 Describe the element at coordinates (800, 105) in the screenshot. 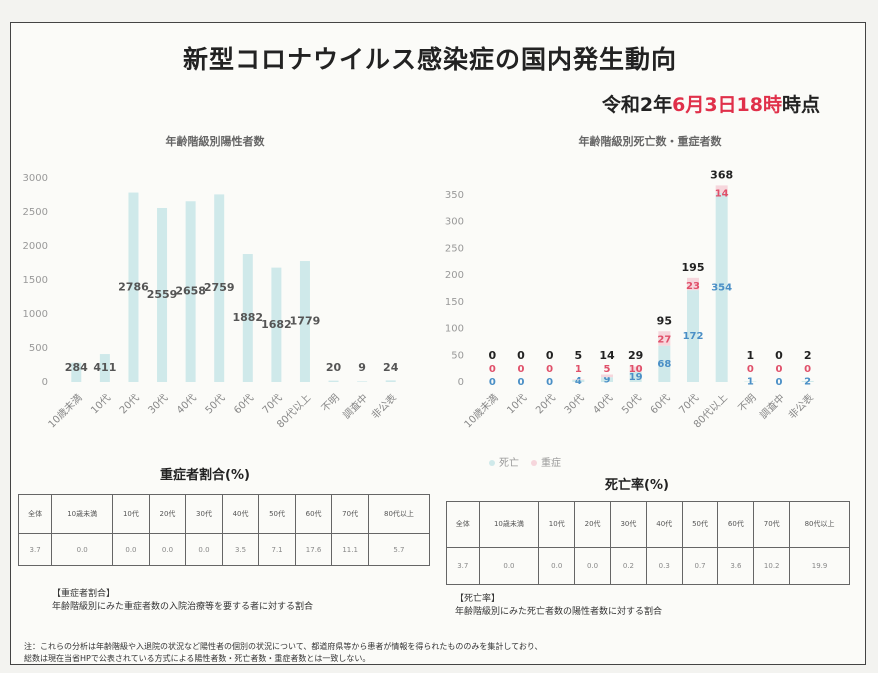

I see `date-part: 時点` at that location.